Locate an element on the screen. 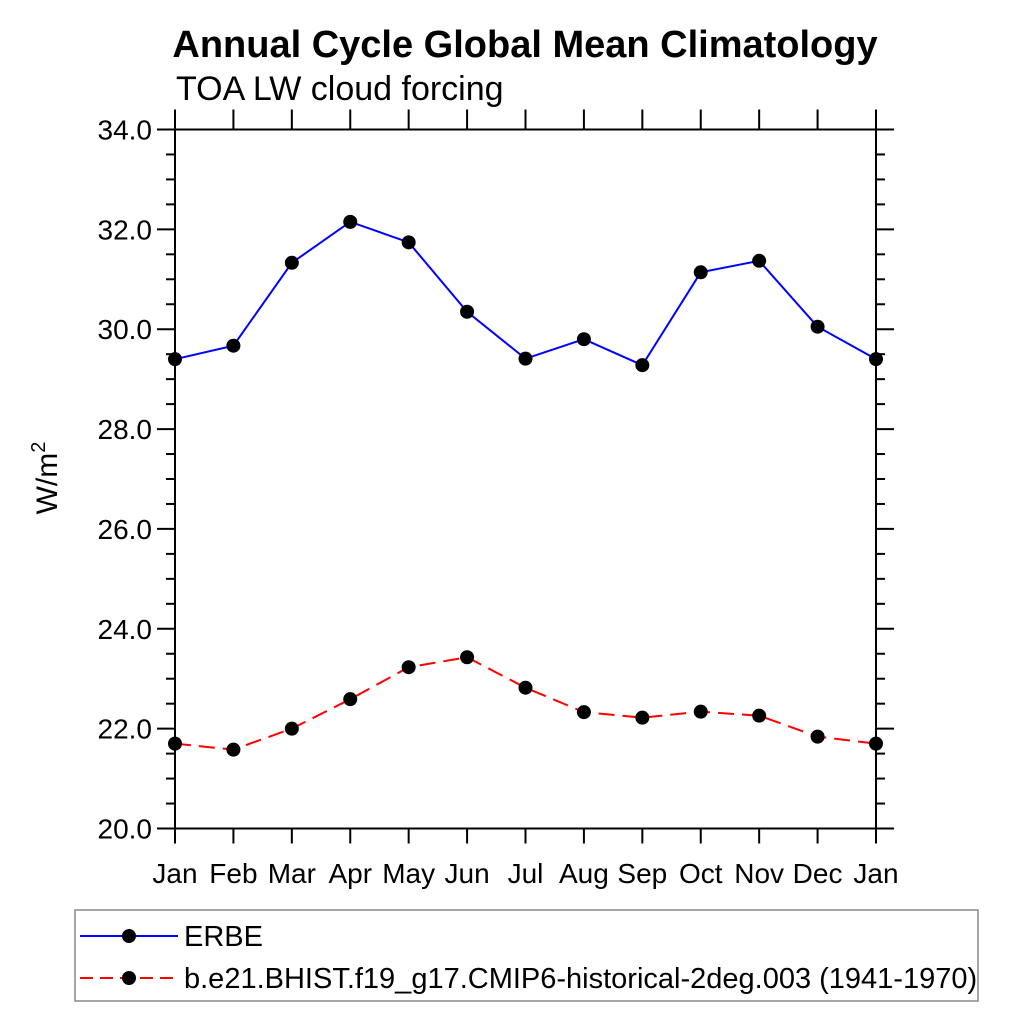 This screenshot has height=1024, width=1024. x-tick-label: Dec is located at coordinates (818, 873).